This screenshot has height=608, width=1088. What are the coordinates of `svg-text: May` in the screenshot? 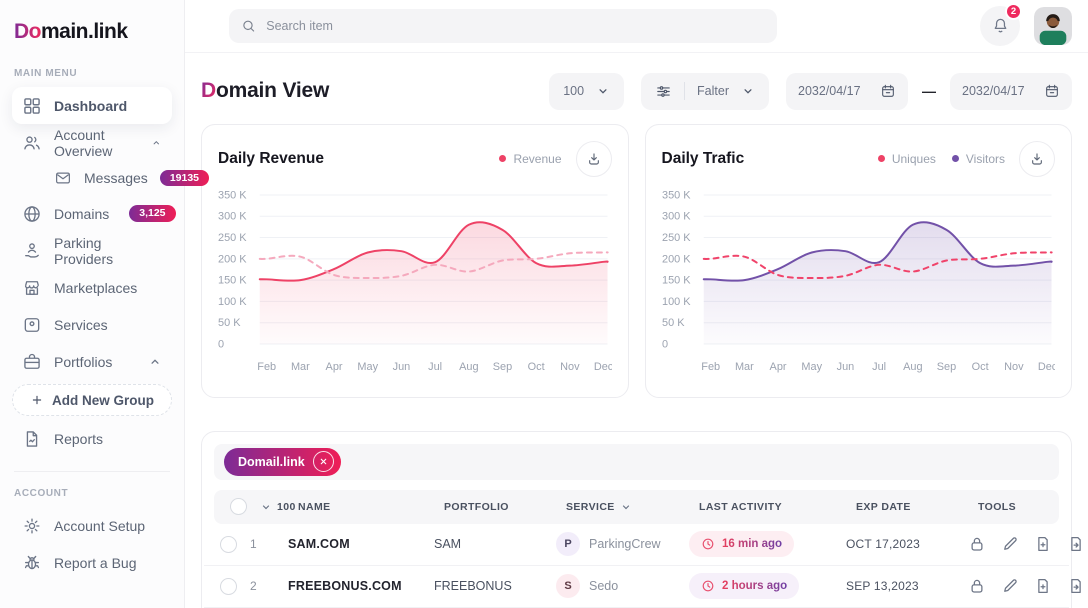 It's located at (367, 367).